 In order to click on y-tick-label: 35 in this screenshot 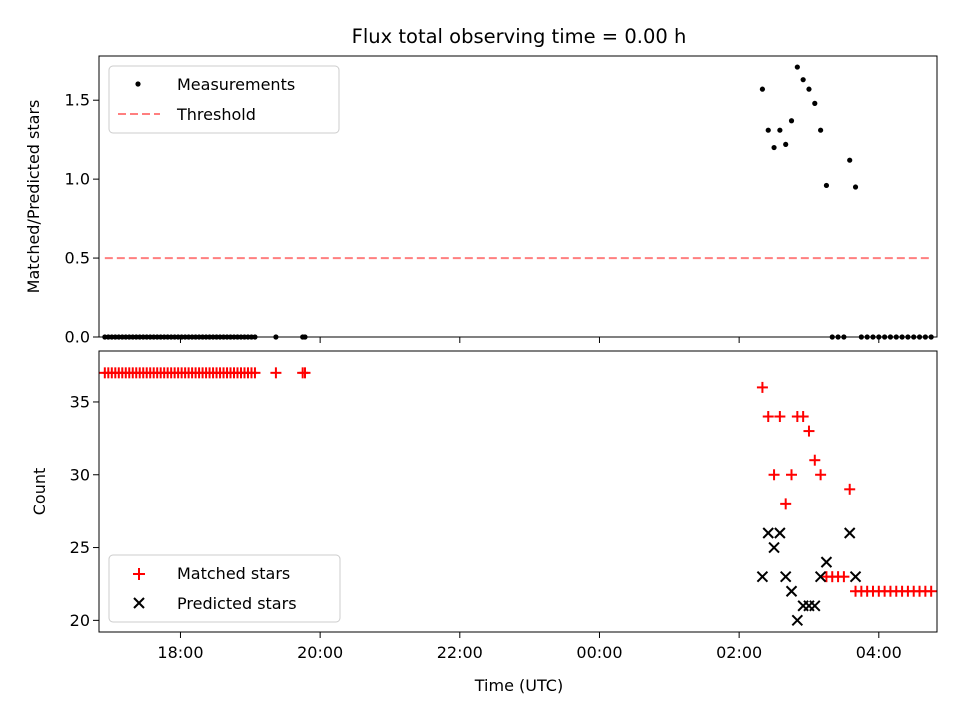, I will do `click(80, 401)`.